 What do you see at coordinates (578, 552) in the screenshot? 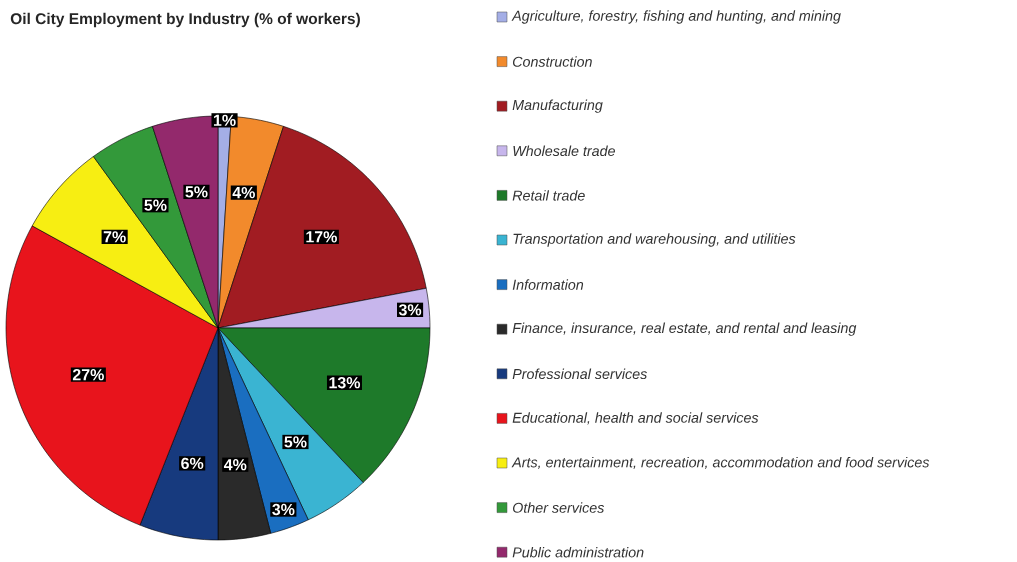
I see `legend-label: Public administration` at bounding box center [578, 552].